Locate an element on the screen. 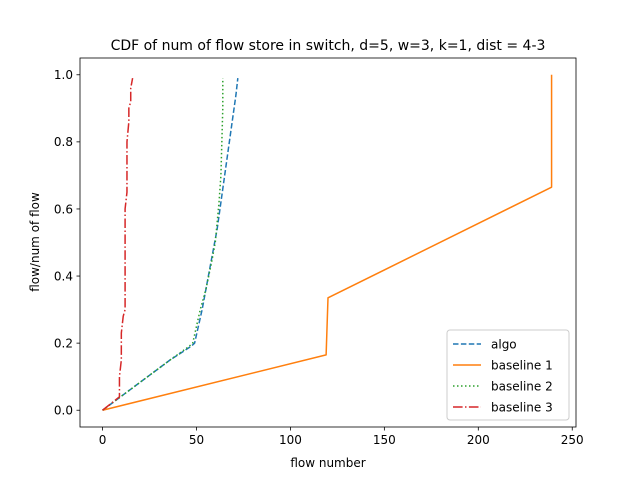 This screenshot has width=640, height=480. legend-label-1: algo is located at coordinates (504, 345).